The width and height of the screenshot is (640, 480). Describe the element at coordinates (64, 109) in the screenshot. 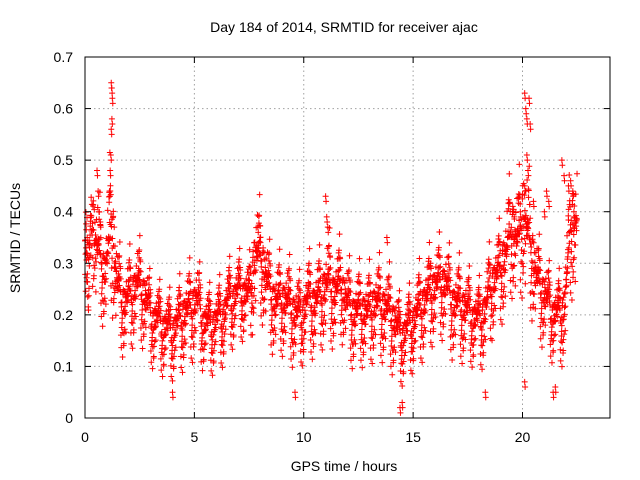

I see `y-tick-label: 0.6` at that location.